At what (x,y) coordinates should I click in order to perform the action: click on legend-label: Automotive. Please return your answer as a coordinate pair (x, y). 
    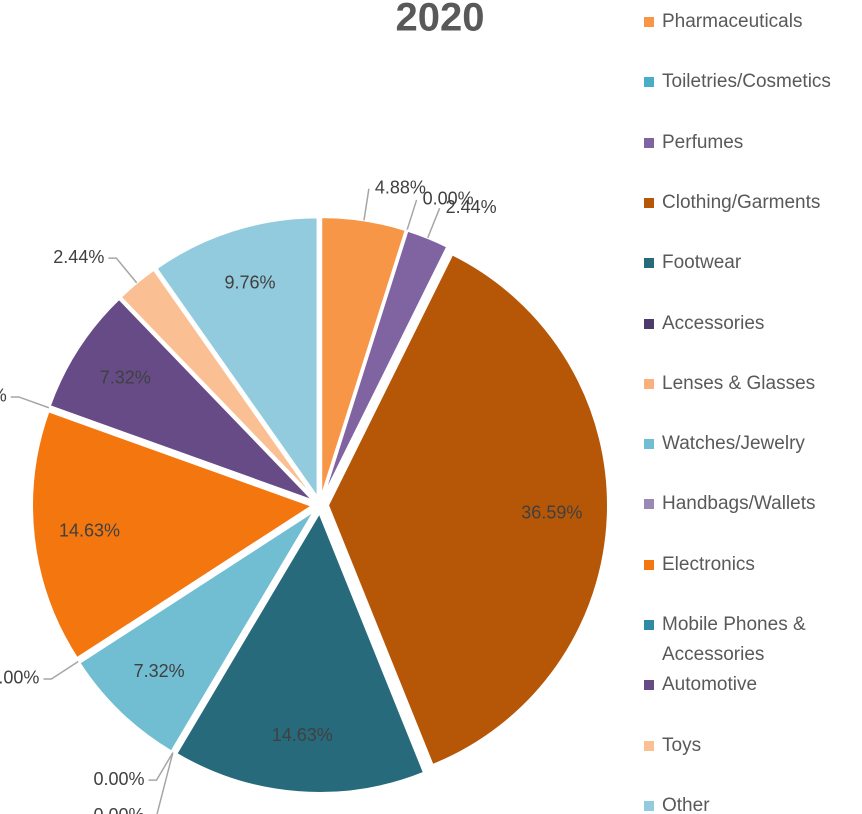
    Looking at the image, I should click on (710, 685).